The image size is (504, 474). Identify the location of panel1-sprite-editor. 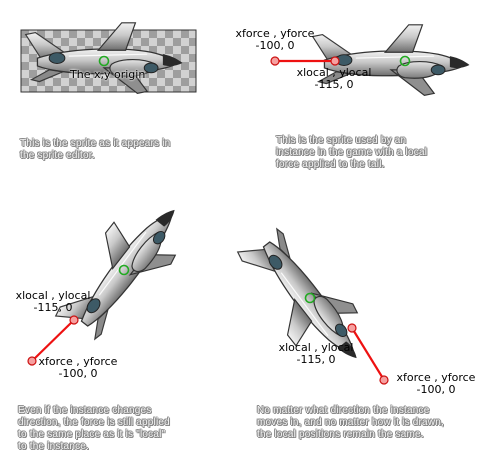
(108, 58).